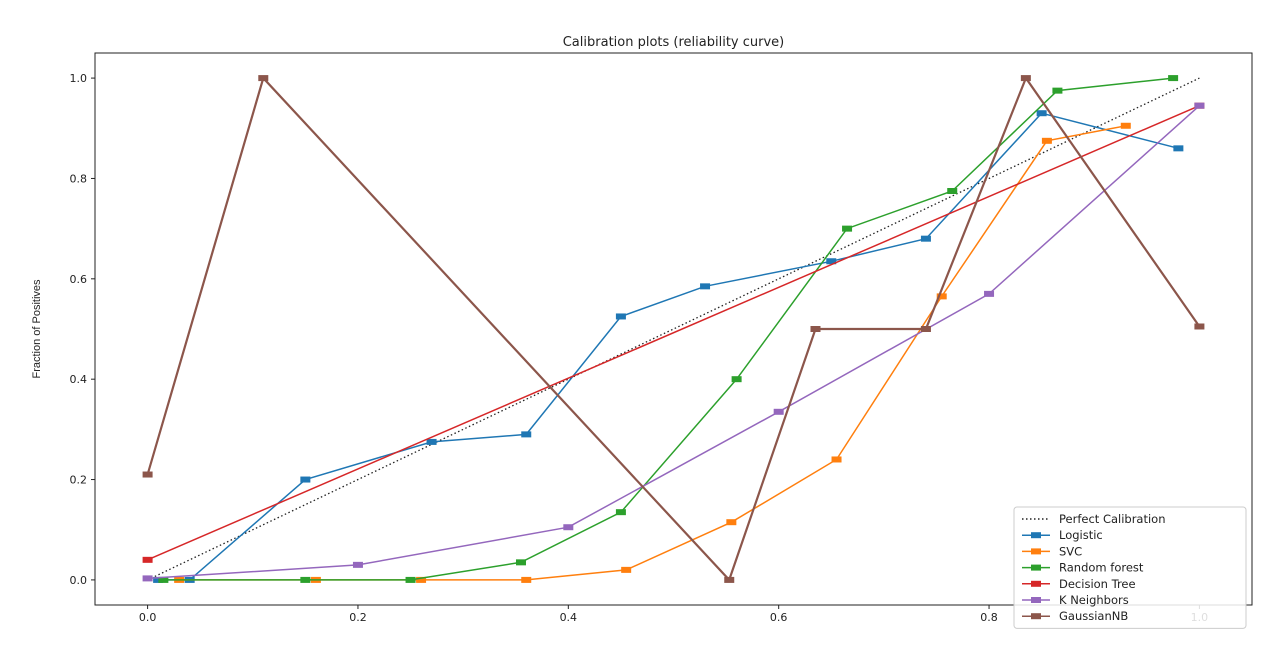 The width and height of the screenshot is (1276, 662). I want to click on legend-item: SVC, so click(1052, 551).